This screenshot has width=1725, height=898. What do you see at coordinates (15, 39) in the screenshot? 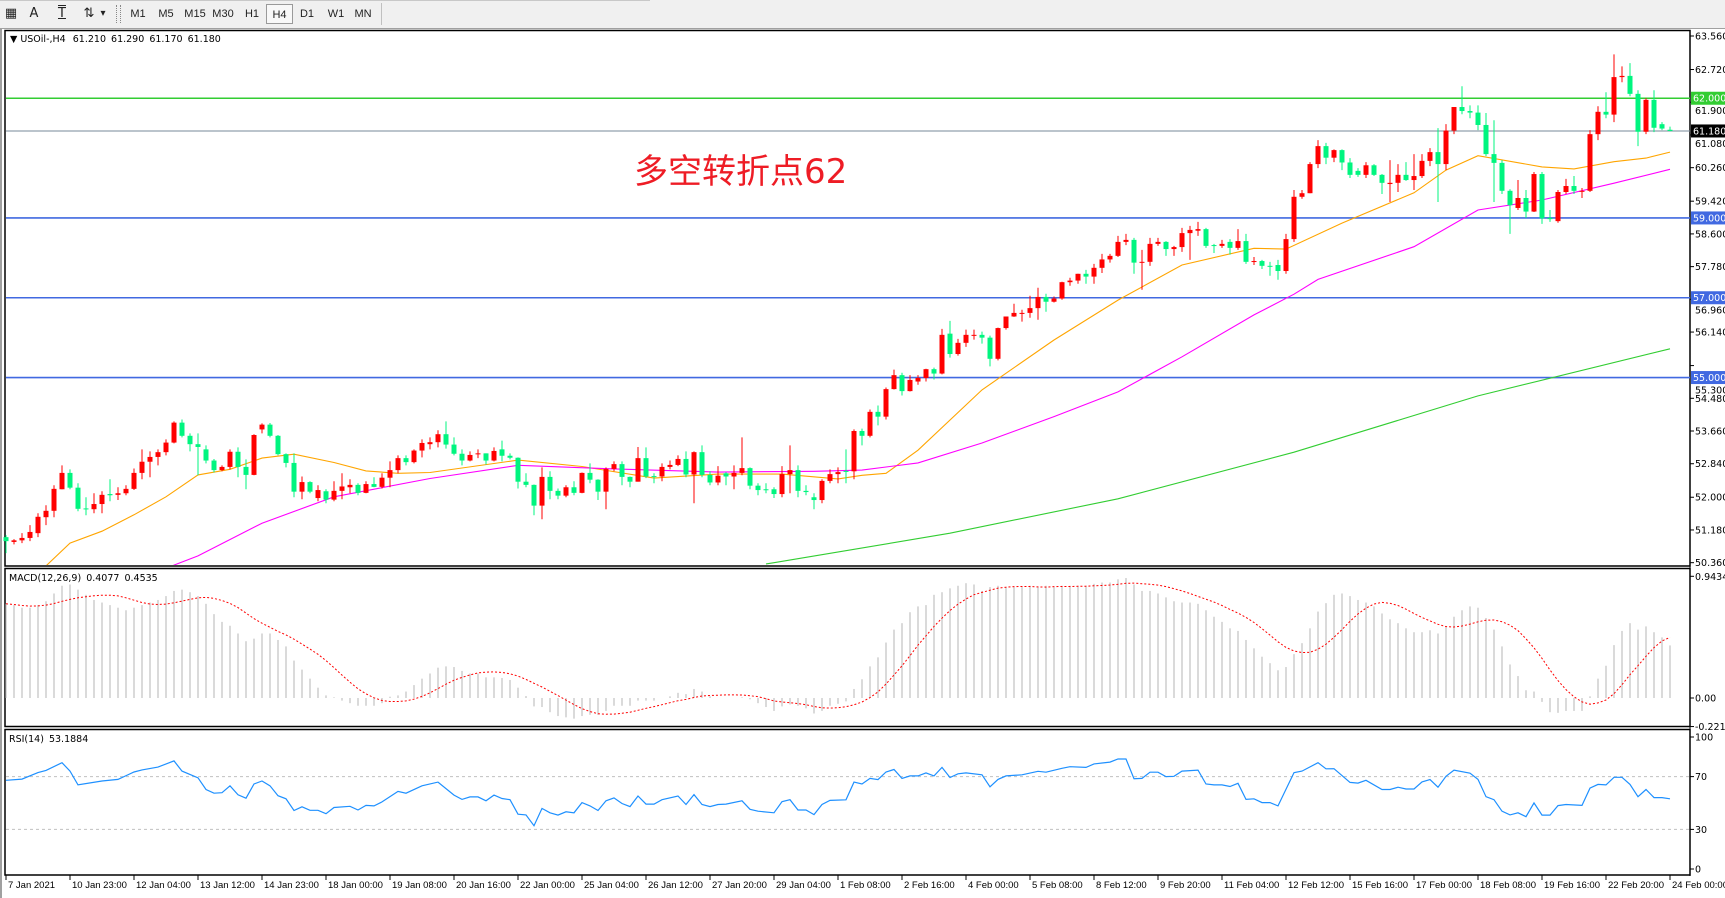
I see `collapse-arrow-icon: ▼` at bounding box center [15, 39].